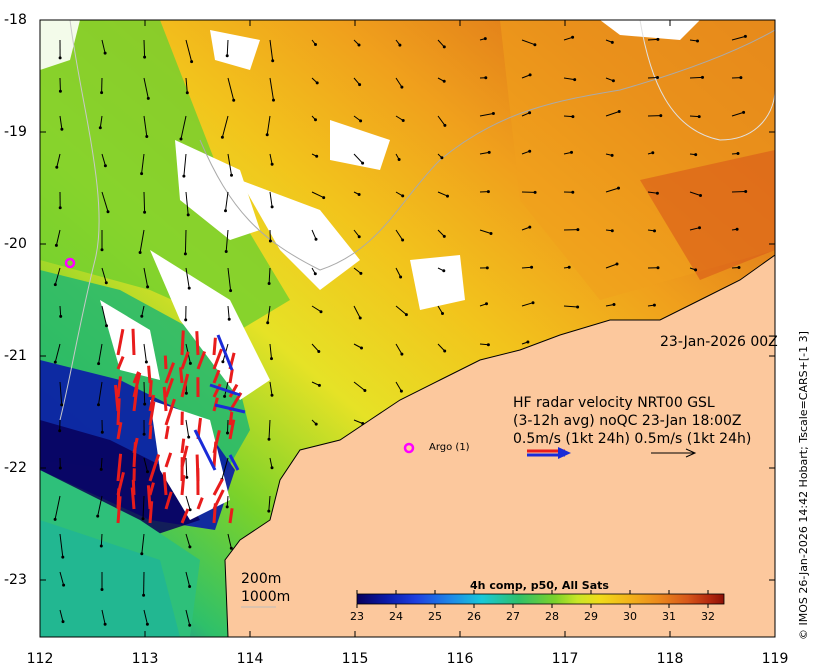 This screenshot has height=672, width=819. Describe the element at coordinates (591, 616) in the screenshot. I see `colorbar-tick: 29` at that location.